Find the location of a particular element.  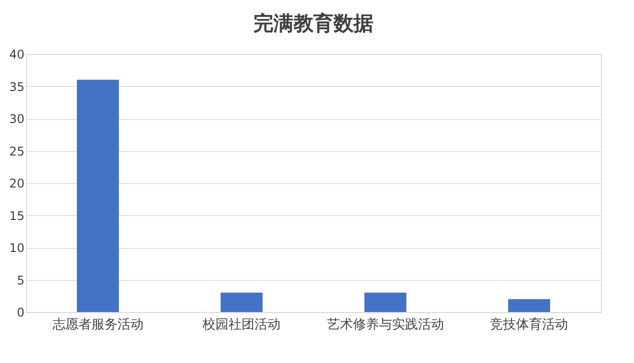

y-tick-label: 25 is located at coordinates (16, 151).